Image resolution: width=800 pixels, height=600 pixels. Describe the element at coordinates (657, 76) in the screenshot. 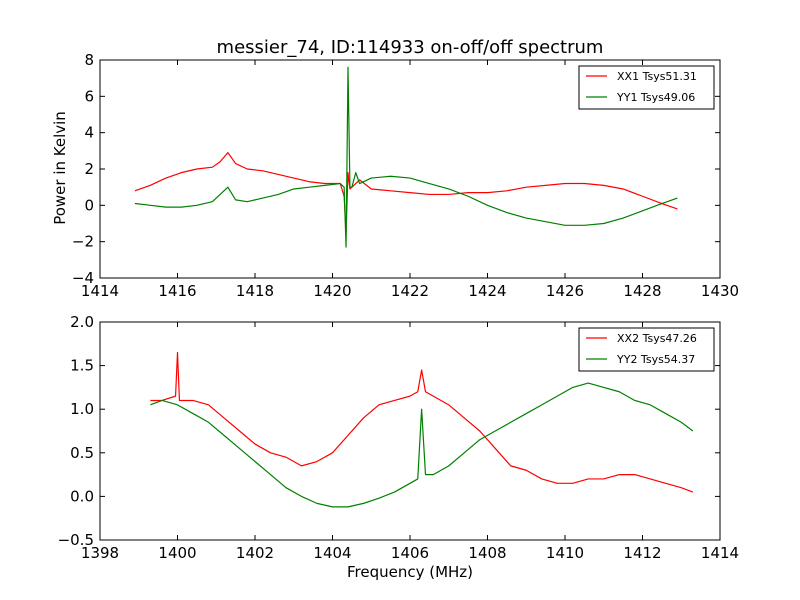

I see `legend-label: XX1 Tsys51.31` at that location.